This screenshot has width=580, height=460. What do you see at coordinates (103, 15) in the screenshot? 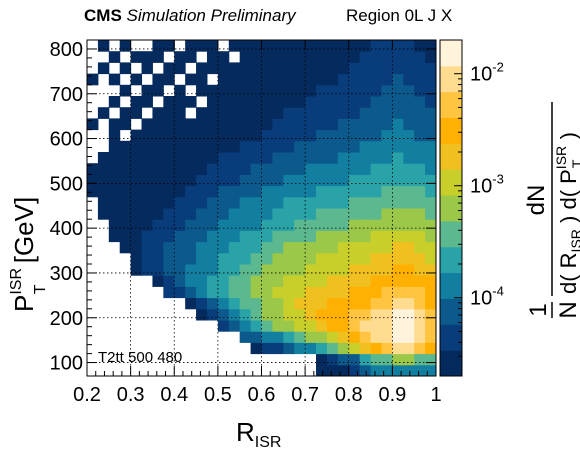
I see `experiment-label: CMS` at bounding box center [103, 15].